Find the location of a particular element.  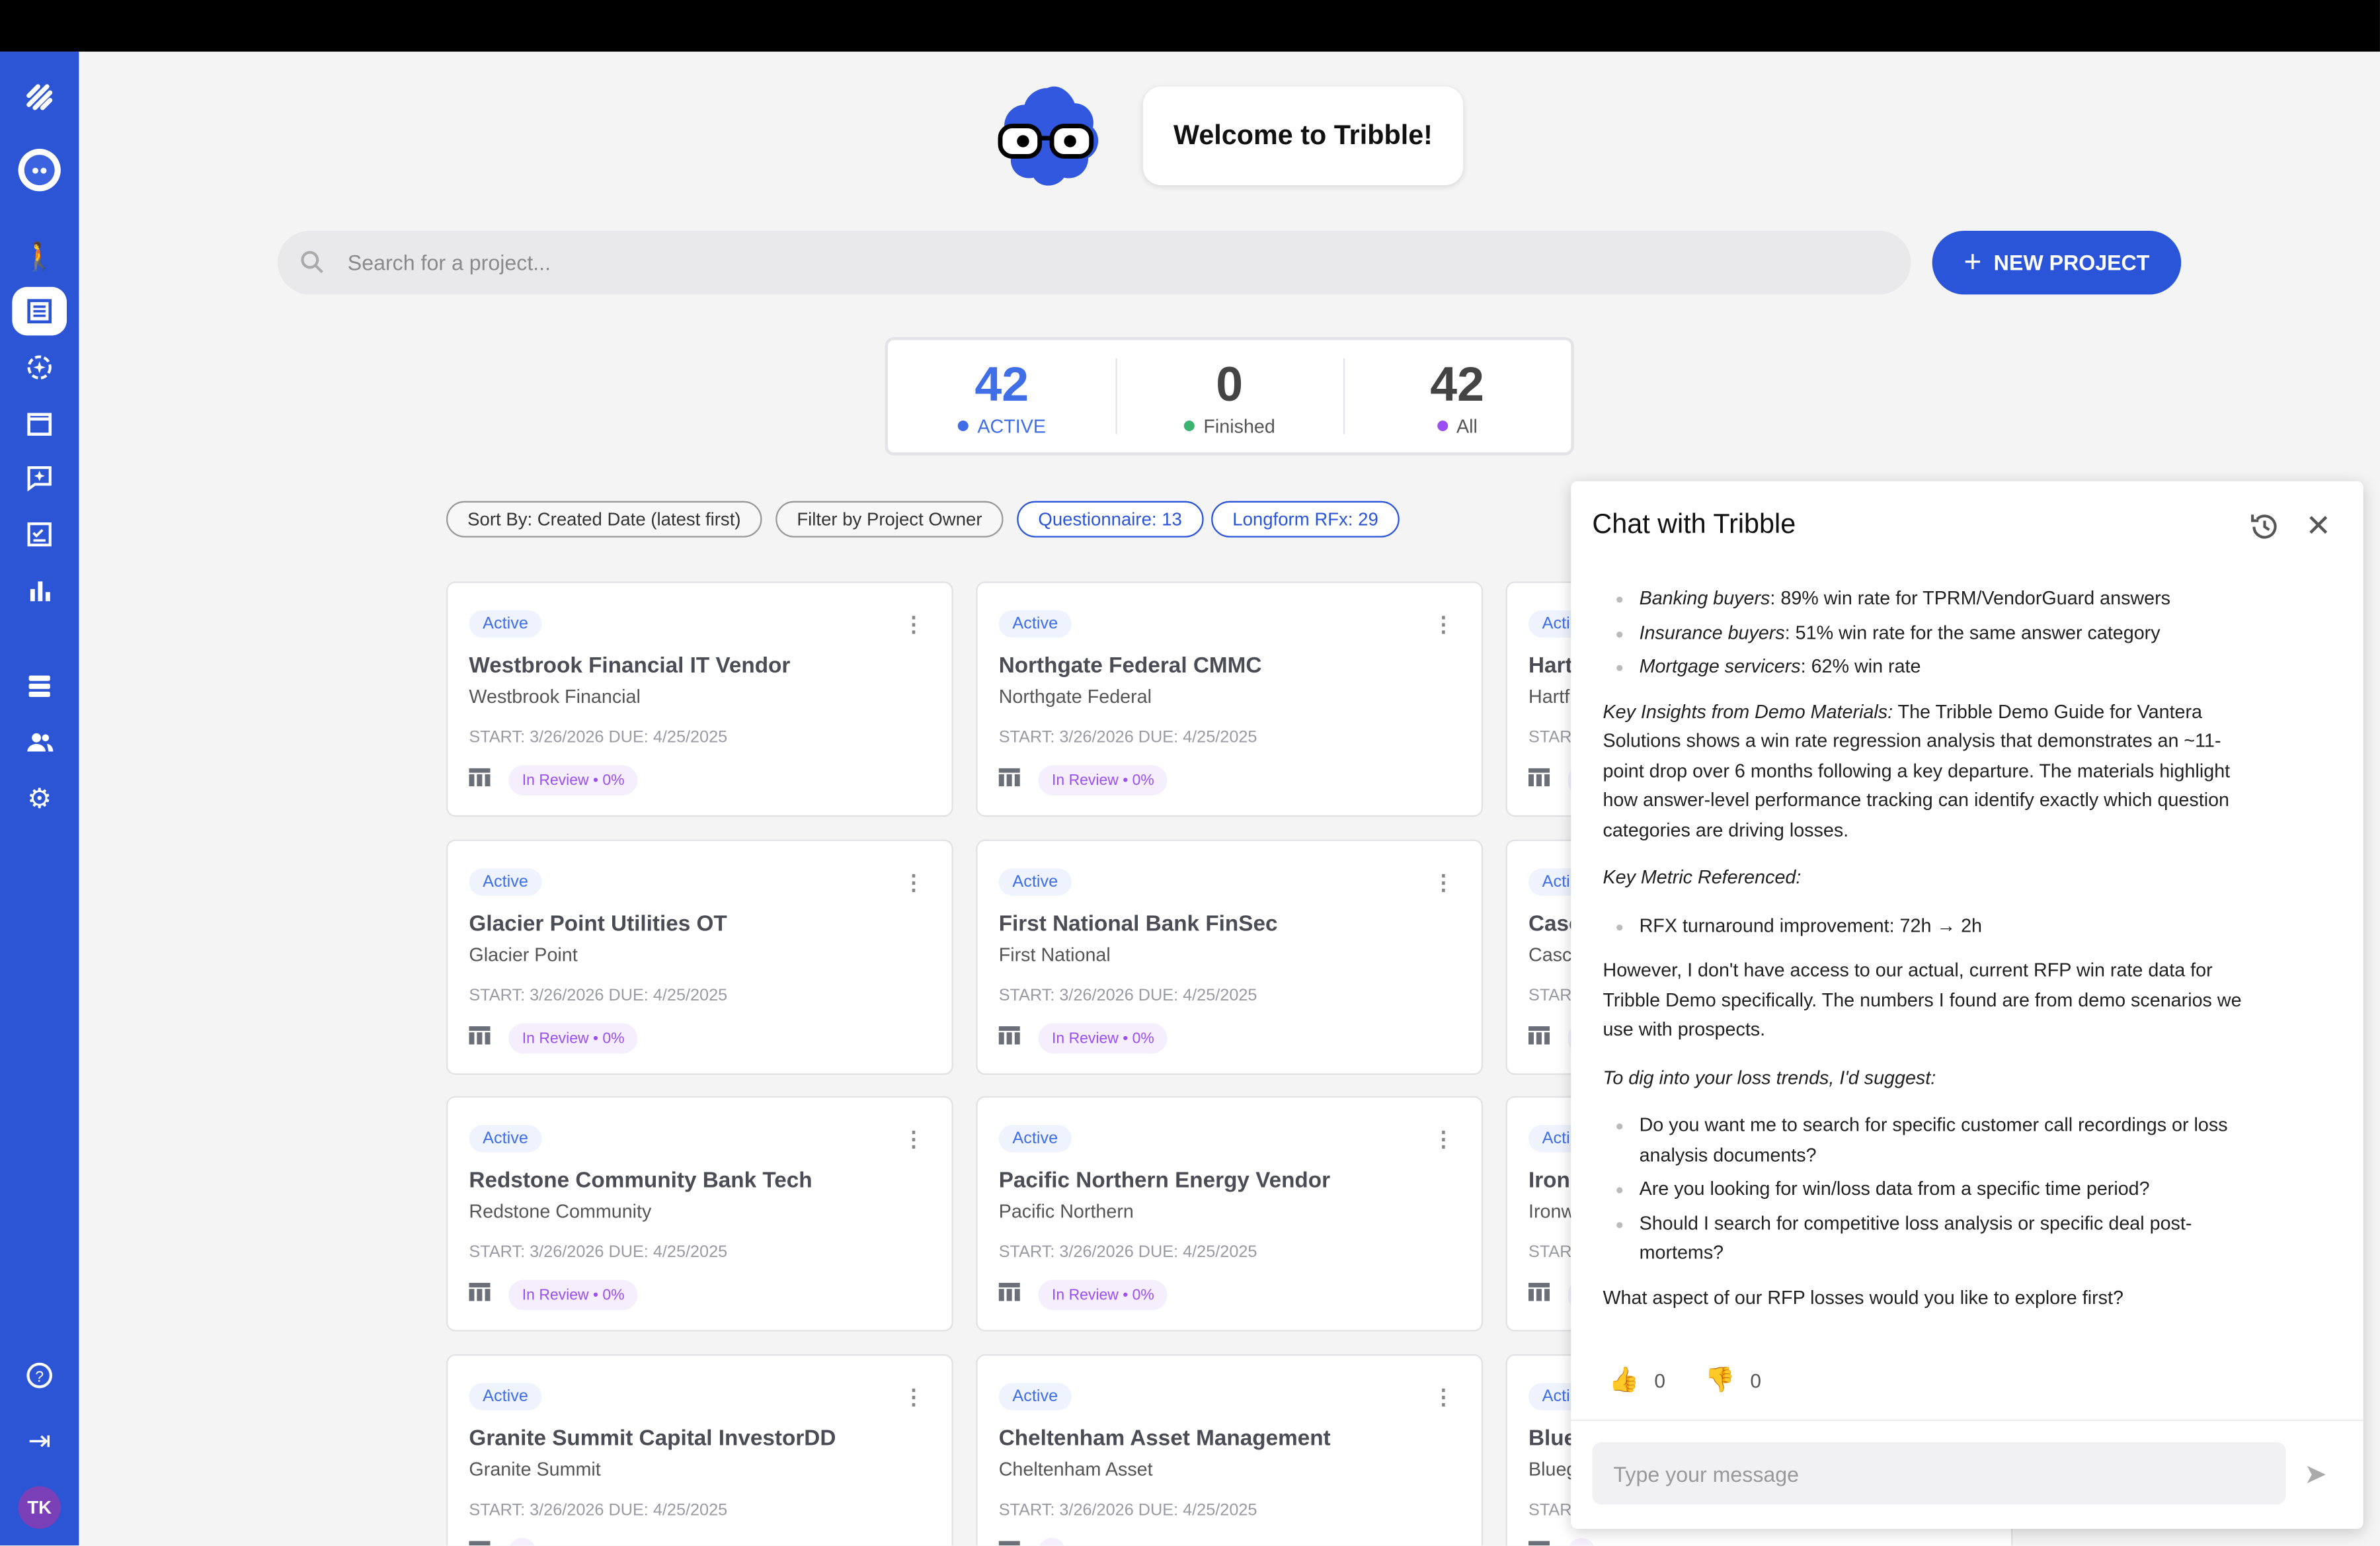

project-client: Westbrook Financial is located at coordinates (555, 697).